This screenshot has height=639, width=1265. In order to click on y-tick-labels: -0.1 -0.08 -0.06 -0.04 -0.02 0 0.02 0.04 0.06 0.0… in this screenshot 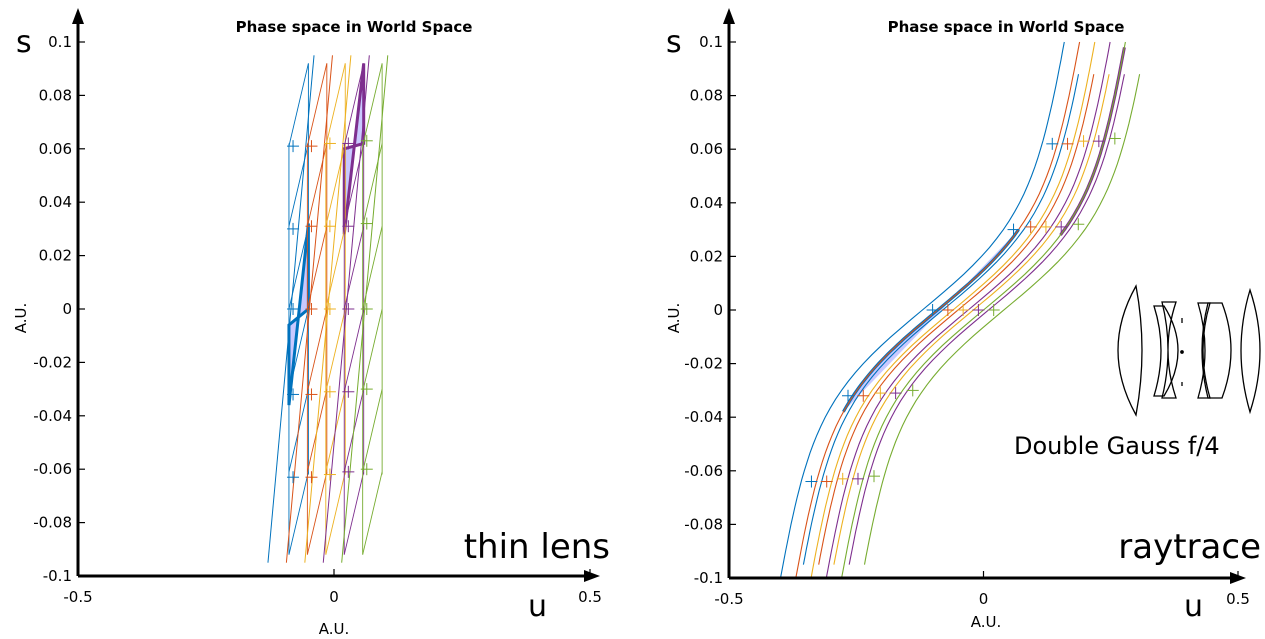, I will do `click(710, 310)`.